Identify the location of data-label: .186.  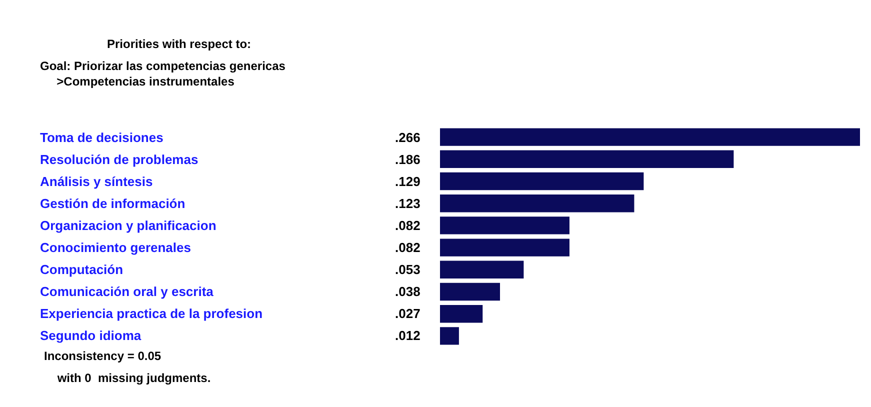
(407, 159).